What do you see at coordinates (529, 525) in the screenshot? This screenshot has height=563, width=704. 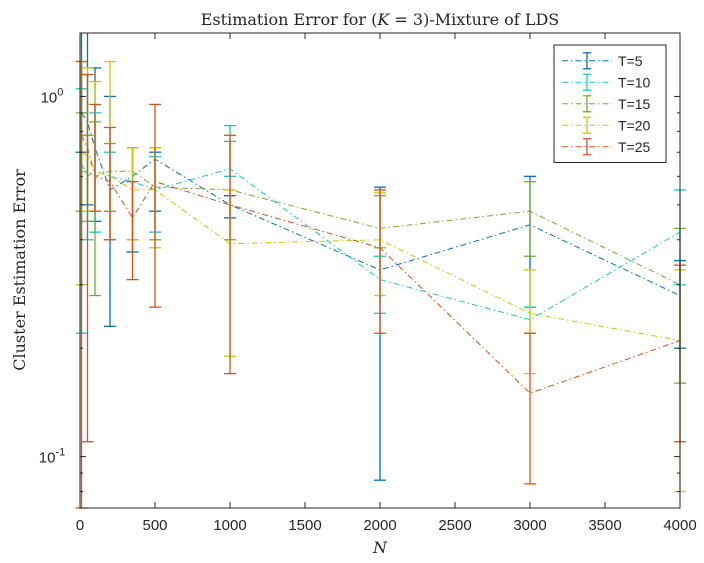 I see `x-tick-label: 3000` at bounding box center [529, 525].